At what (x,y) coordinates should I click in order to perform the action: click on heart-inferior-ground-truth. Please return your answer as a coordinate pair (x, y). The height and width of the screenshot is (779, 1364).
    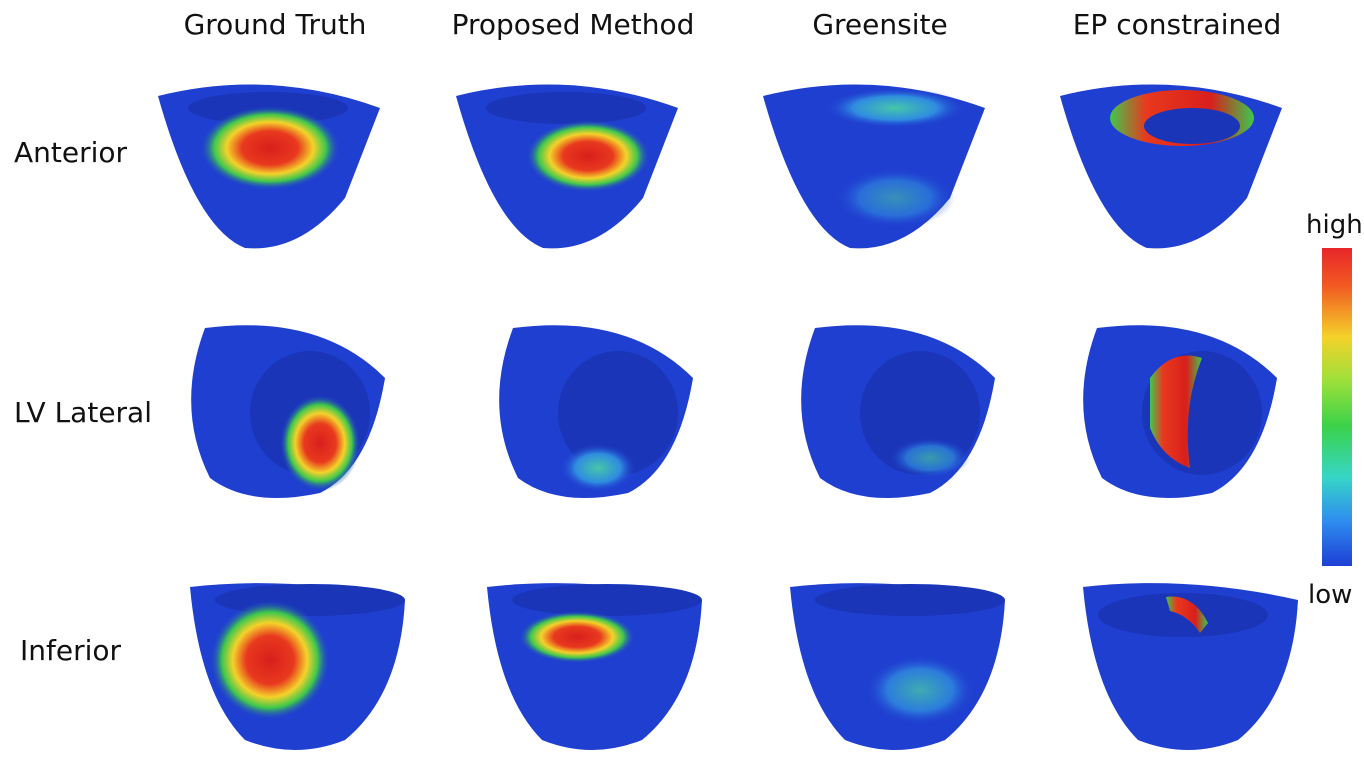
    Looking at the image, I should click on (315, 675).